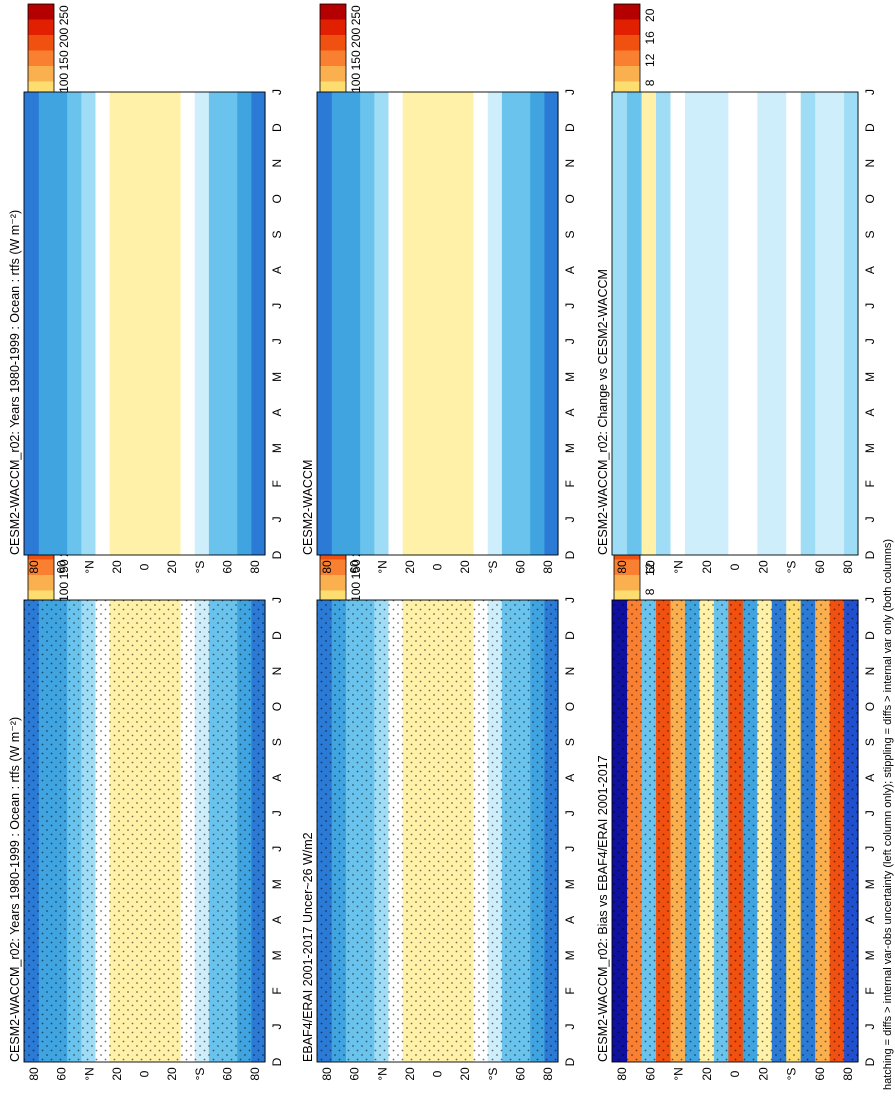 The image size is (895, 1105). Describe the element at coordinates (650, 569) in the screenshot. I see `colorbar-tick-label: 12` at that location.